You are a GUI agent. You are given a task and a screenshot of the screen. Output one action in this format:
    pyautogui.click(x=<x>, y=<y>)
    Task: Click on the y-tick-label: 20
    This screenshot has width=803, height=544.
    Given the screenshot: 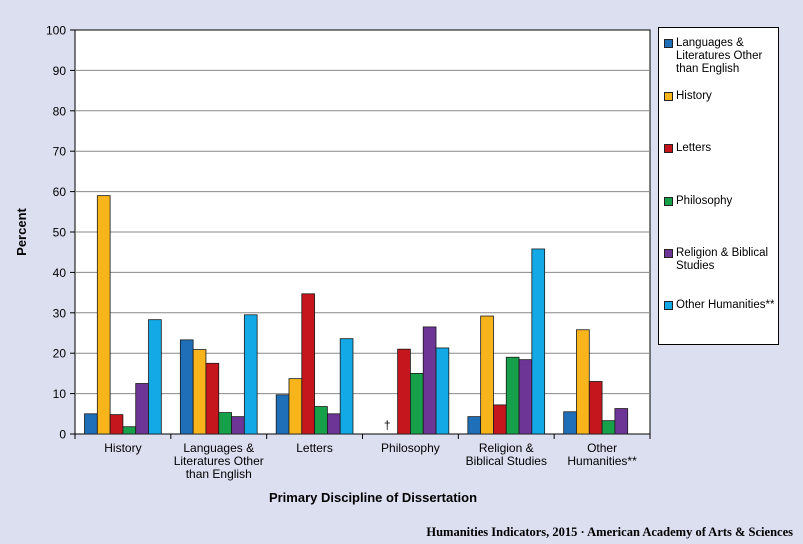 What is the action you would take?
    pyautogui.click(x=60, y=354)
    